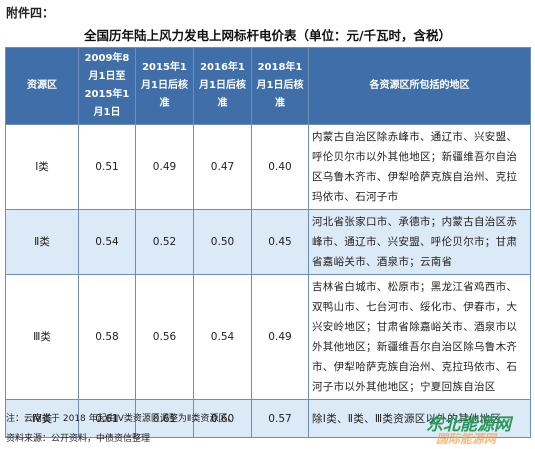 This screenshot has height=449, width=535. What do you see at coordinates (222, 167) in the screenshot?
I see `cell: 0.47` at bounding box center [222, 167].